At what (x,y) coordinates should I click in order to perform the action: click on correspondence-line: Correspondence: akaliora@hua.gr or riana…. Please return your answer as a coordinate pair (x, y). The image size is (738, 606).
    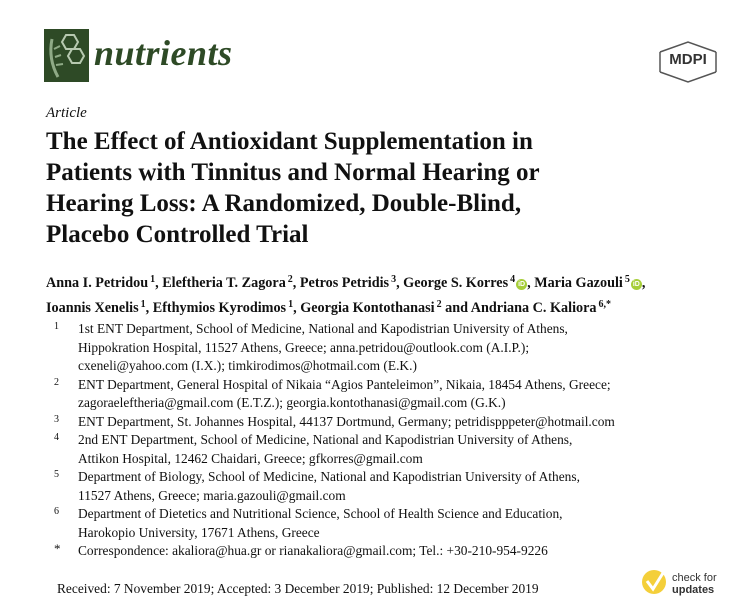
    Looking at the image, I should click on (313, 550).